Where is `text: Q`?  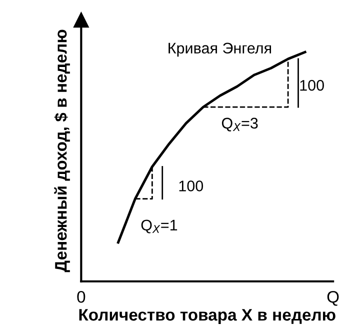
text: Q is located at coordinates (333, 298).